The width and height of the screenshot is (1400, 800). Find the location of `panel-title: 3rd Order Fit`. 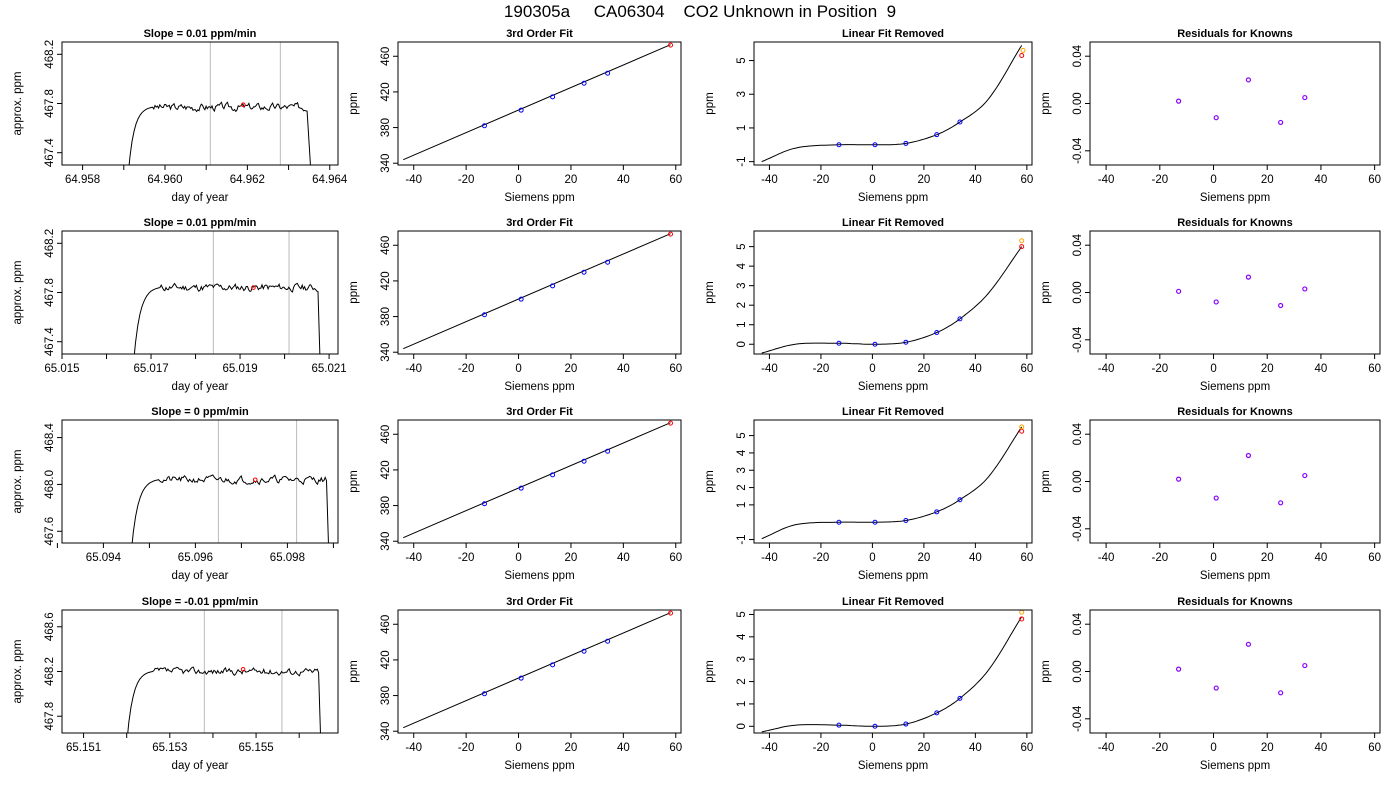

panel-title: 3rd Order Fit is located at coordinates (539, 34).